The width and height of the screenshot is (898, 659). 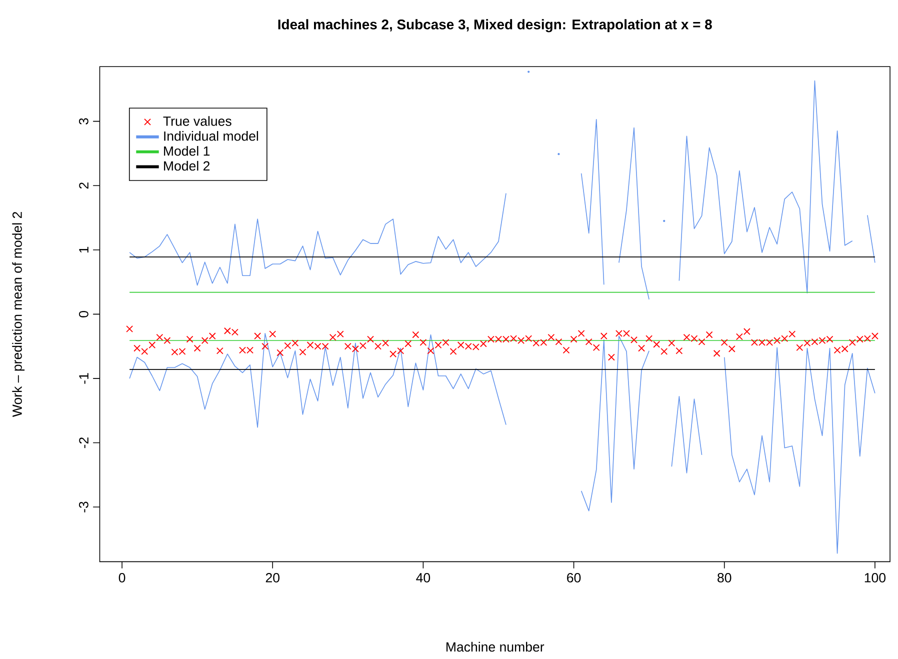 I want to click on legend-label: Individual model, so click(x=211, y=136).